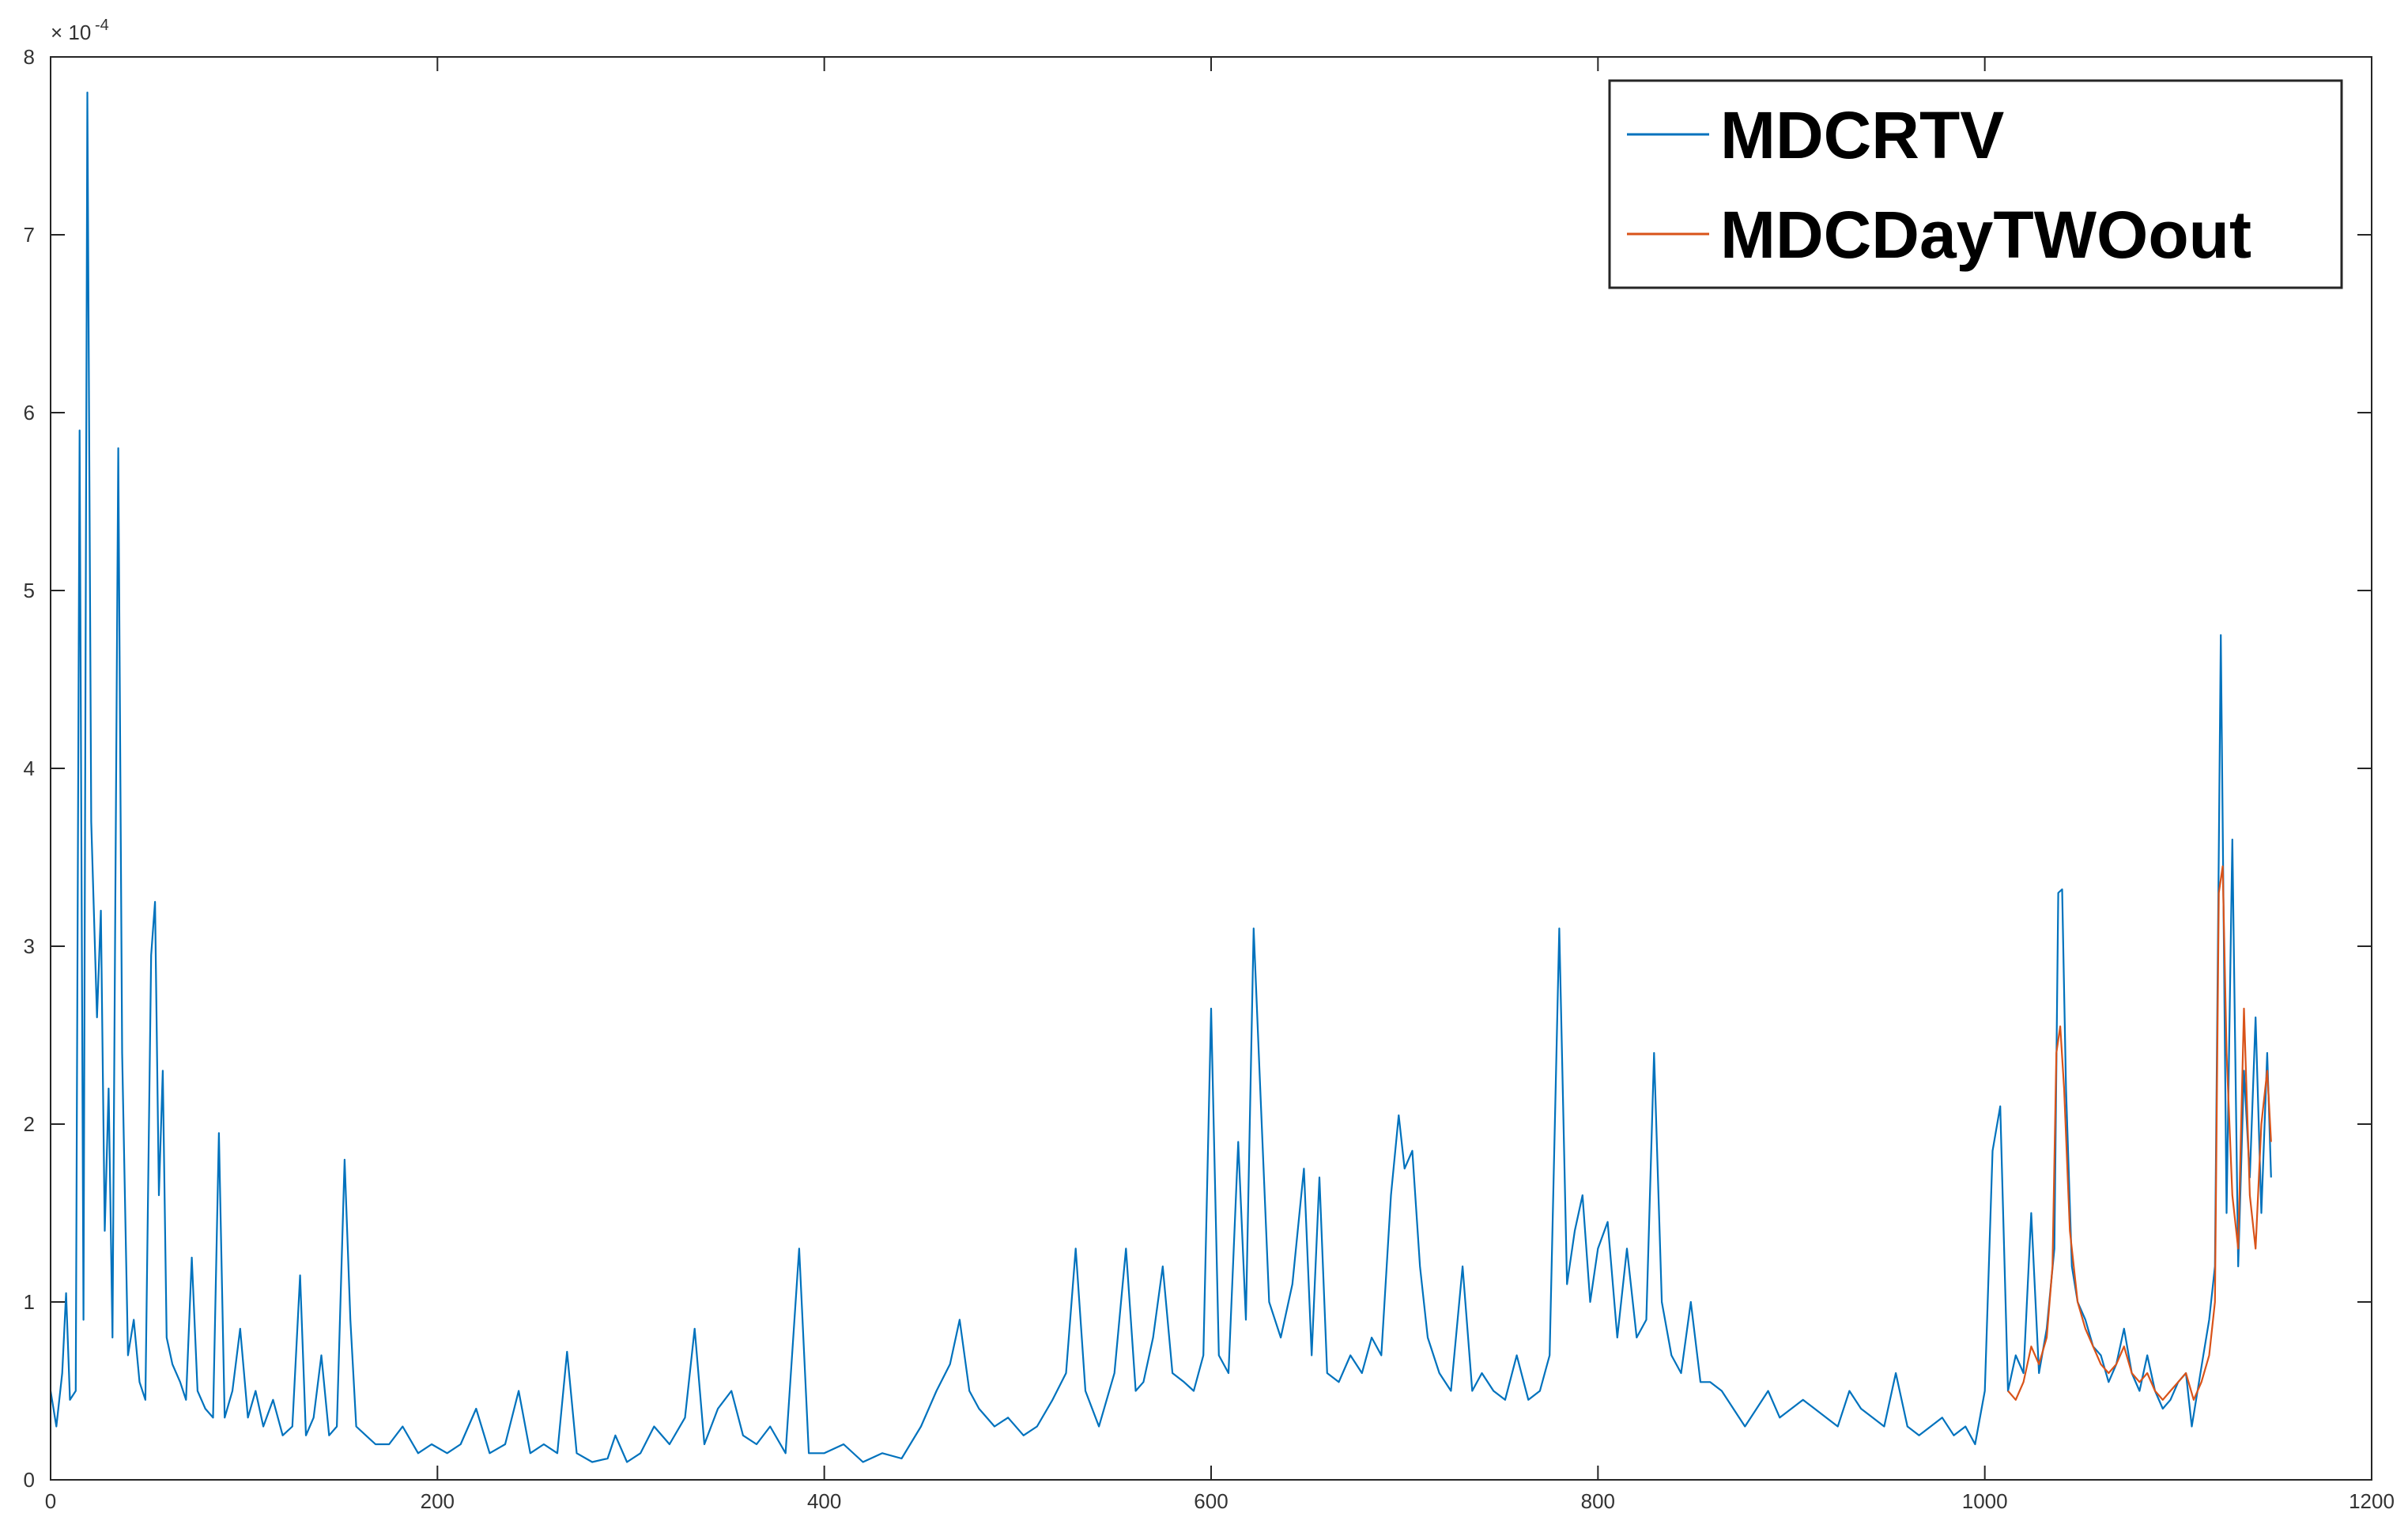  I want to click on legend: MDCRTV MDCDayTWOout, so click(1975, 184).